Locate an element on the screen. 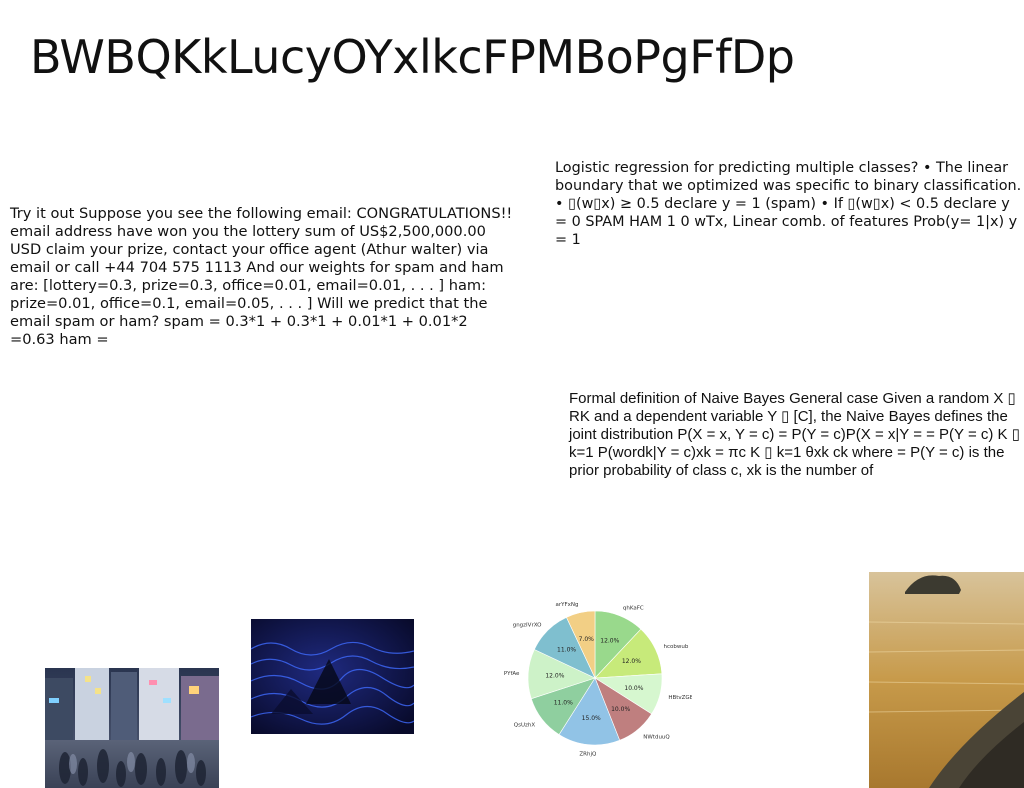 Image resolution: width=1024 pixels, height=788 pixels. pie-percent-label: 7.0% is located at coordinates (587, 639).